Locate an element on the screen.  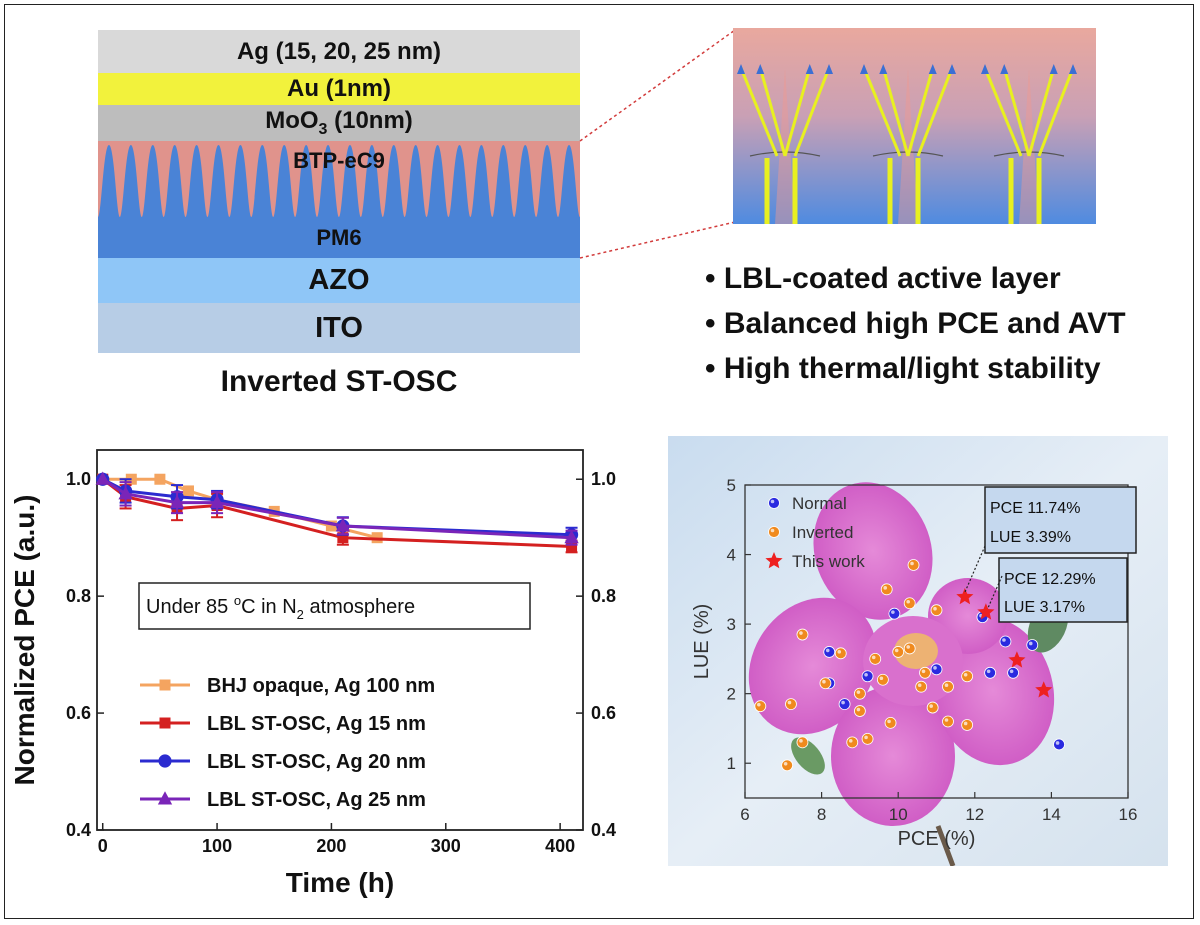
callout-1-pointer is located at coordinates (975, 569).